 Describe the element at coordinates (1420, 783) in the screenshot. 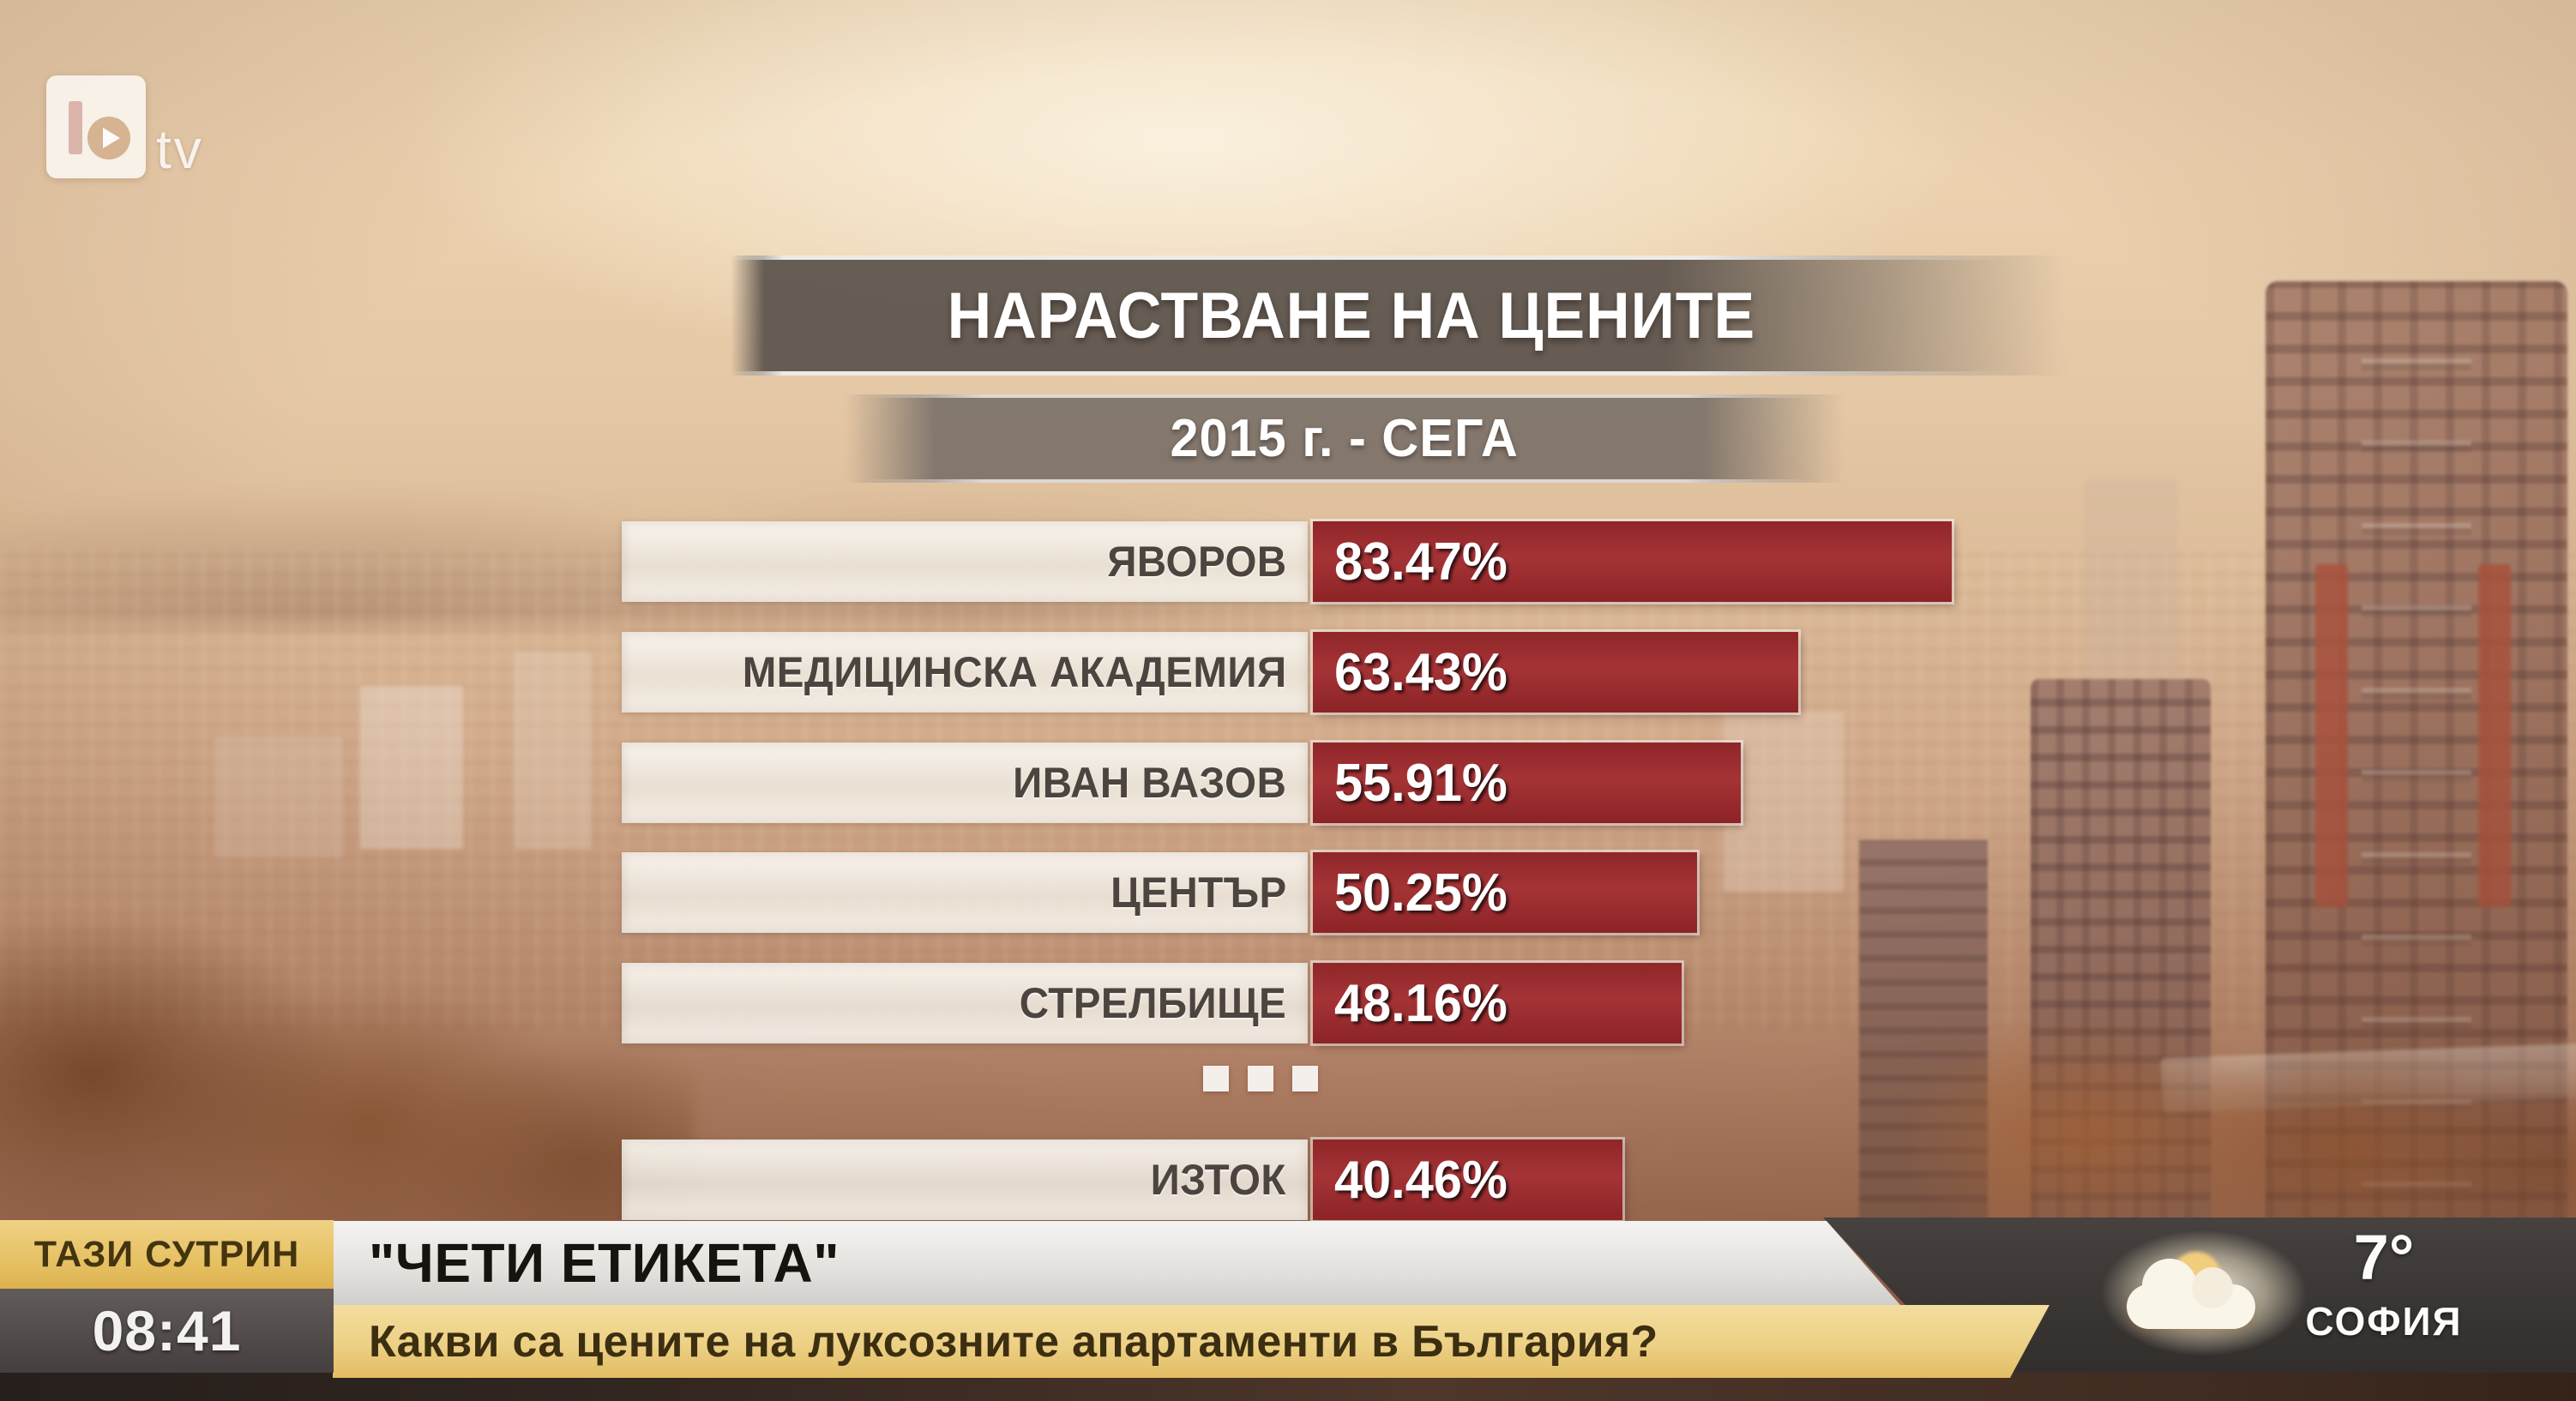

I see `bar-value-label: 55.91%` at that location.